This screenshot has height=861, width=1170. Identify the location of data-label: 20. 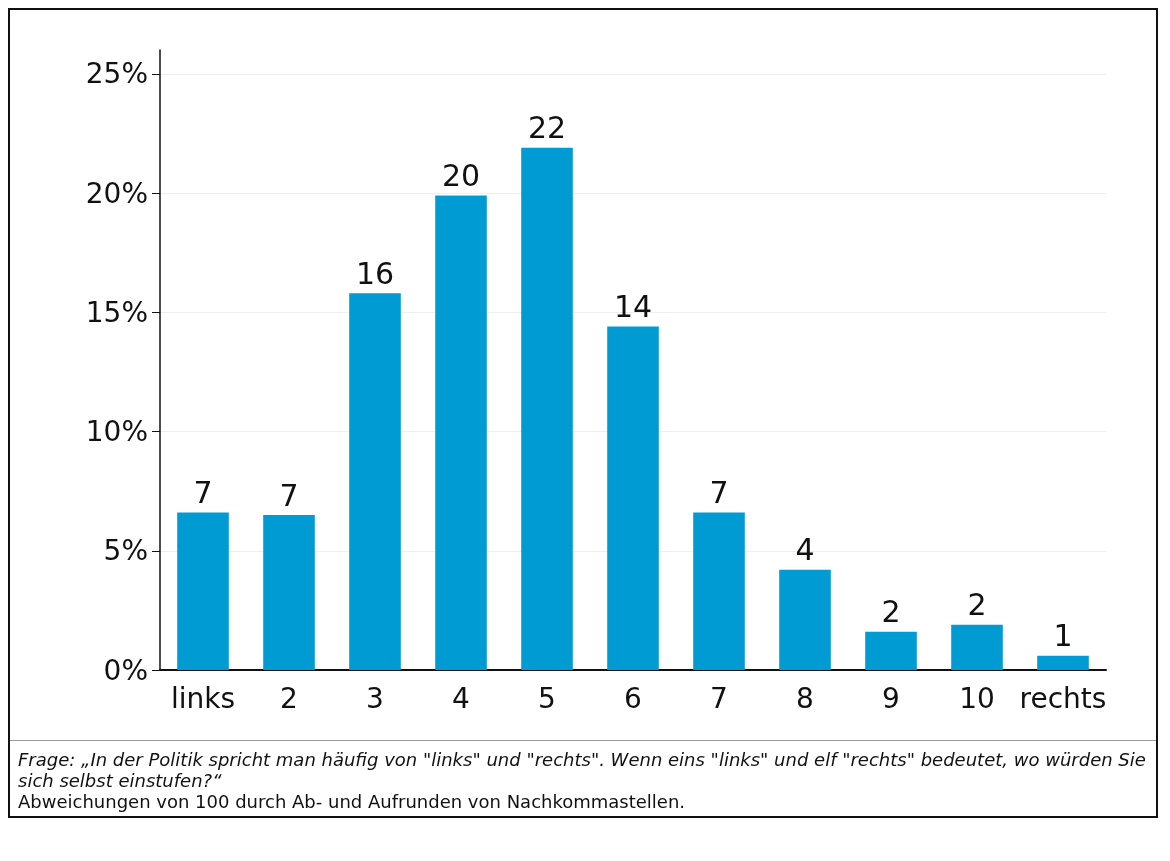
(461, 175).